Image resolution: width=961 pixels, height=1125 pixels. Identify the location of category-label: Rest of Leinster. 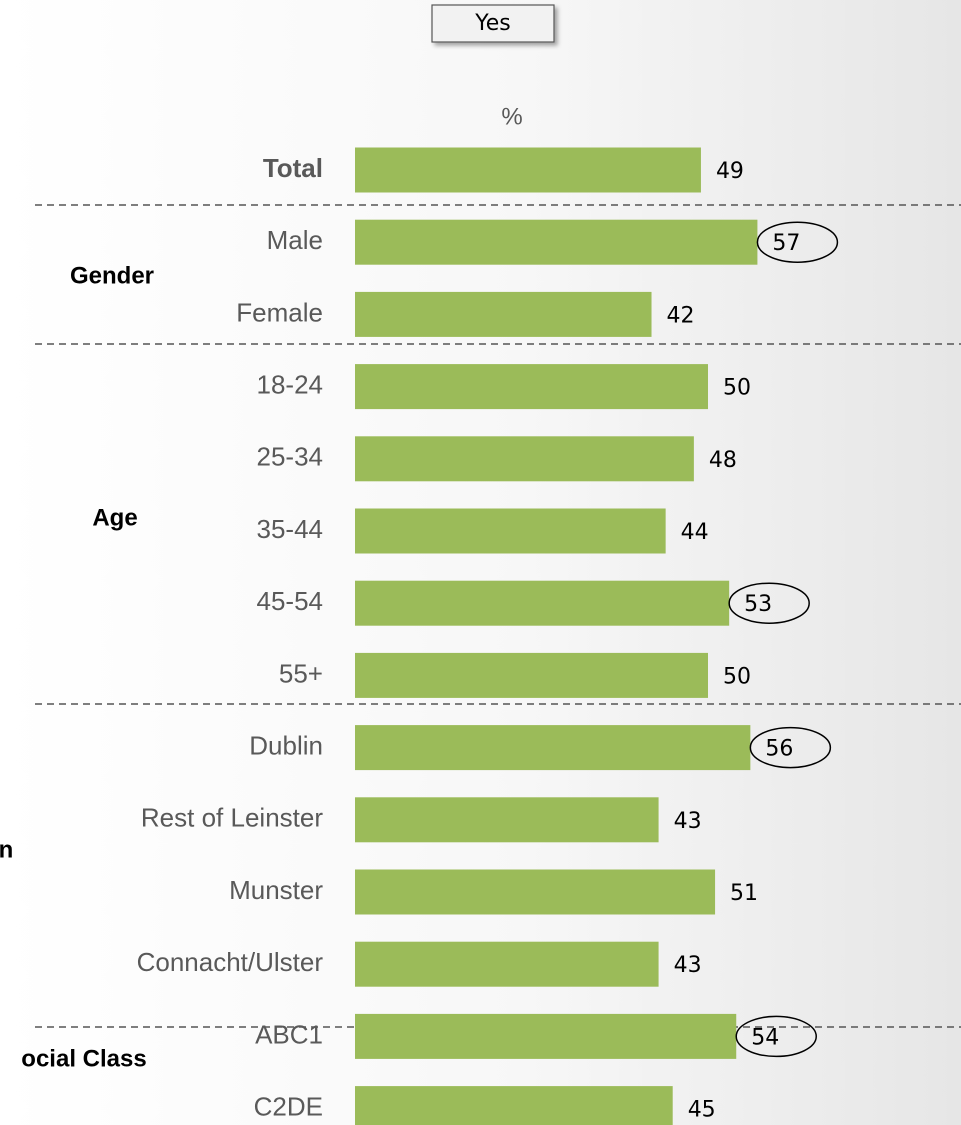
(232, 818).